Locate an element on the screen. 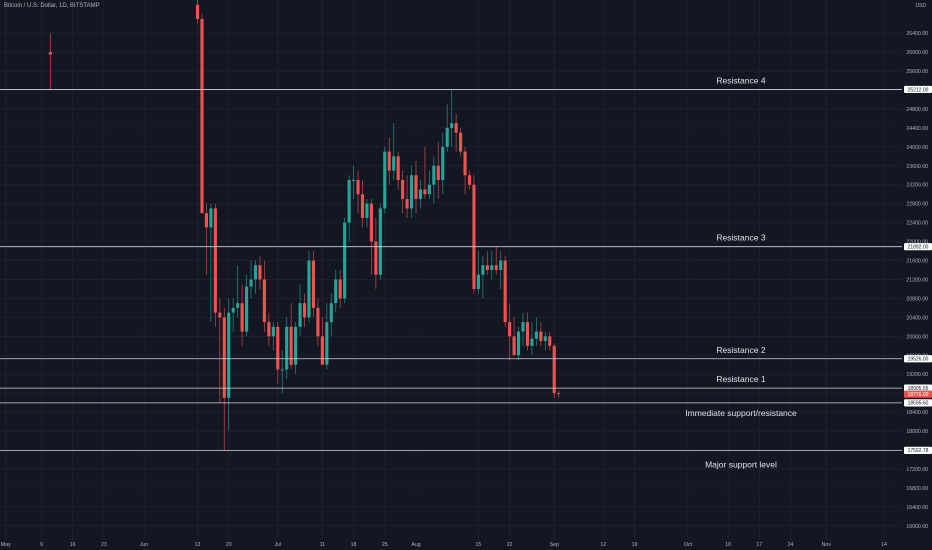  level-price-label: 18905.55 is located at coordinates (918, 389).